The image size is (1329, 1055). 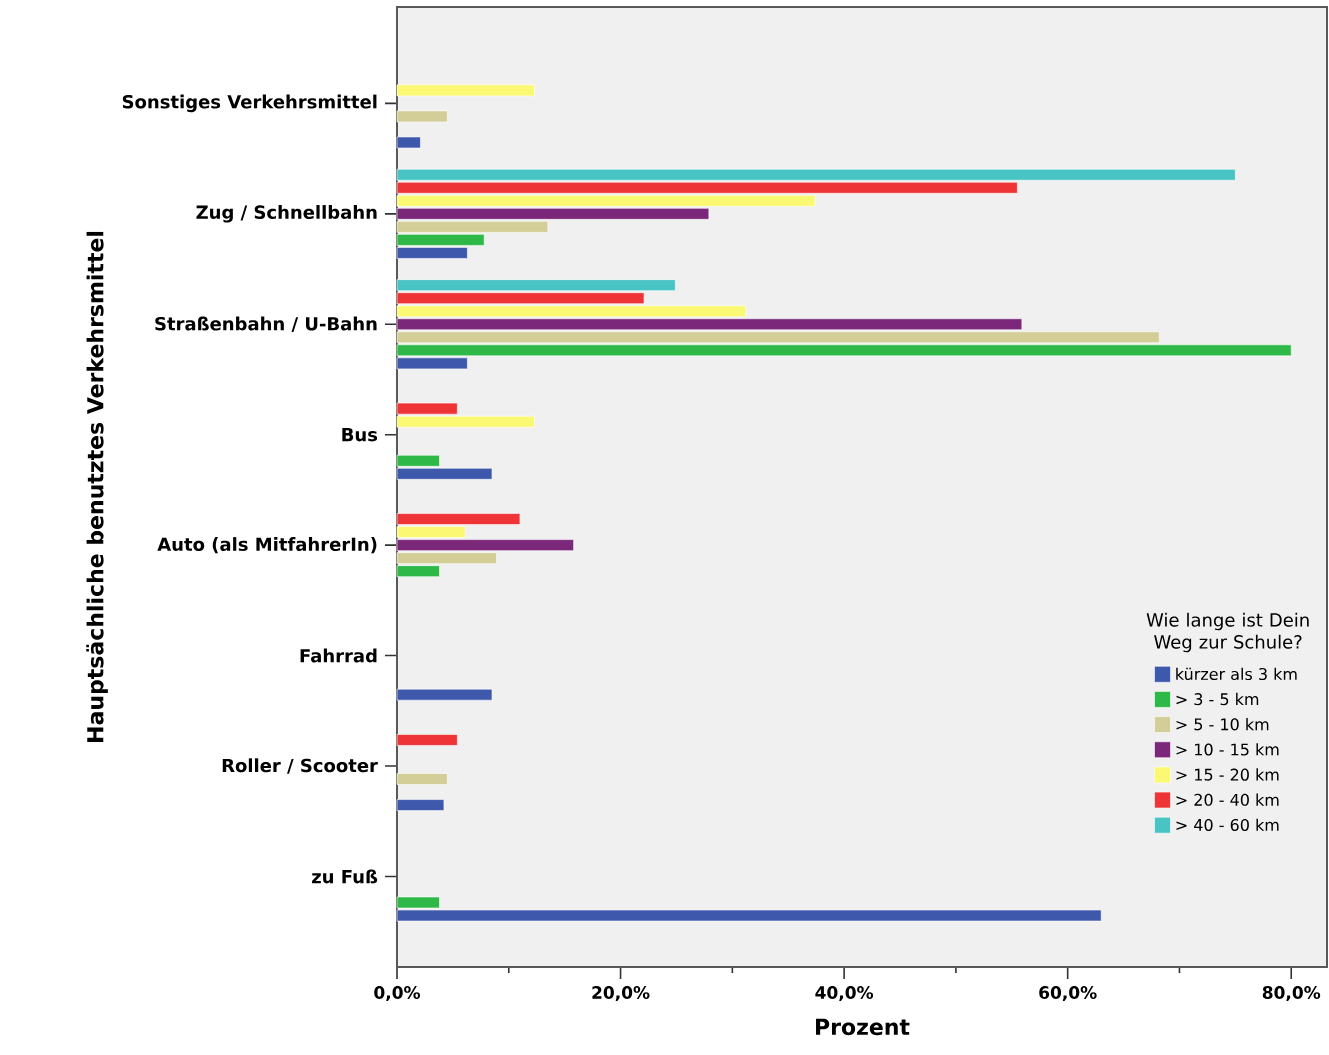 I want to click on legend-label: kürzer als 3 km, so click(x=1236, y=674).